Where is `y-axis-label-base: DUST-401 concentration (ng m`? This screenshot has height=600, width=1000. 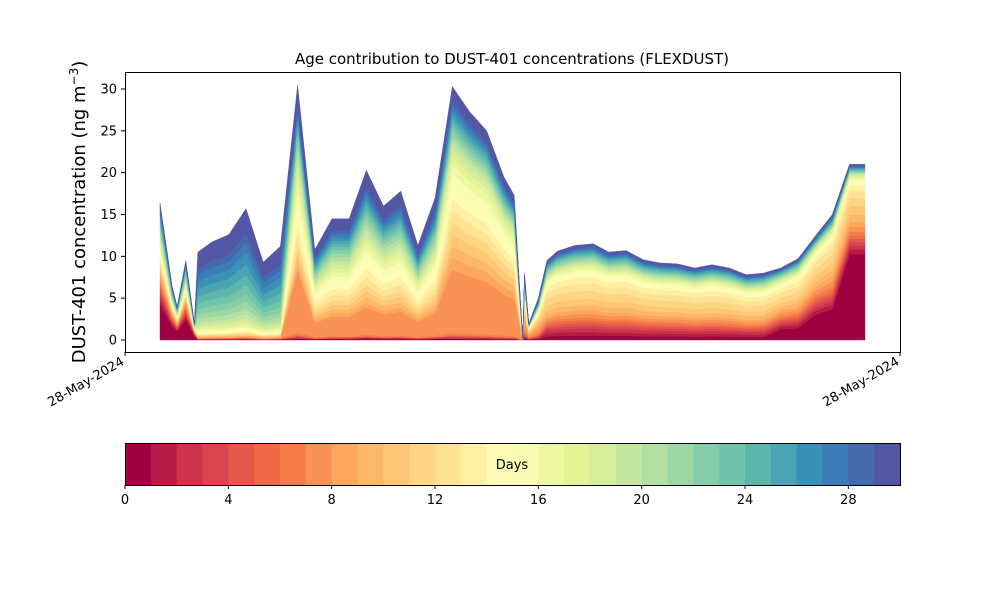
y-axis-label-base: DUST-401 concentration (ng m is located at coordinates (79, 224).